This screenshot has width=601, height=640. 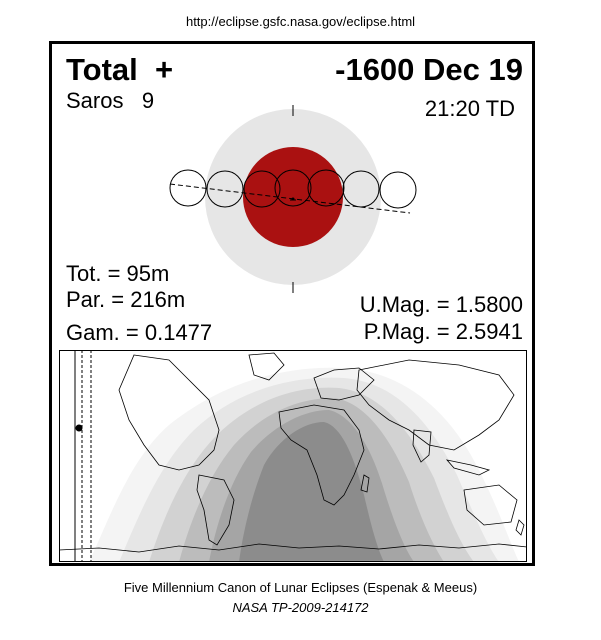 I want to click on umbra-shadow, so click(x=293, y=197).